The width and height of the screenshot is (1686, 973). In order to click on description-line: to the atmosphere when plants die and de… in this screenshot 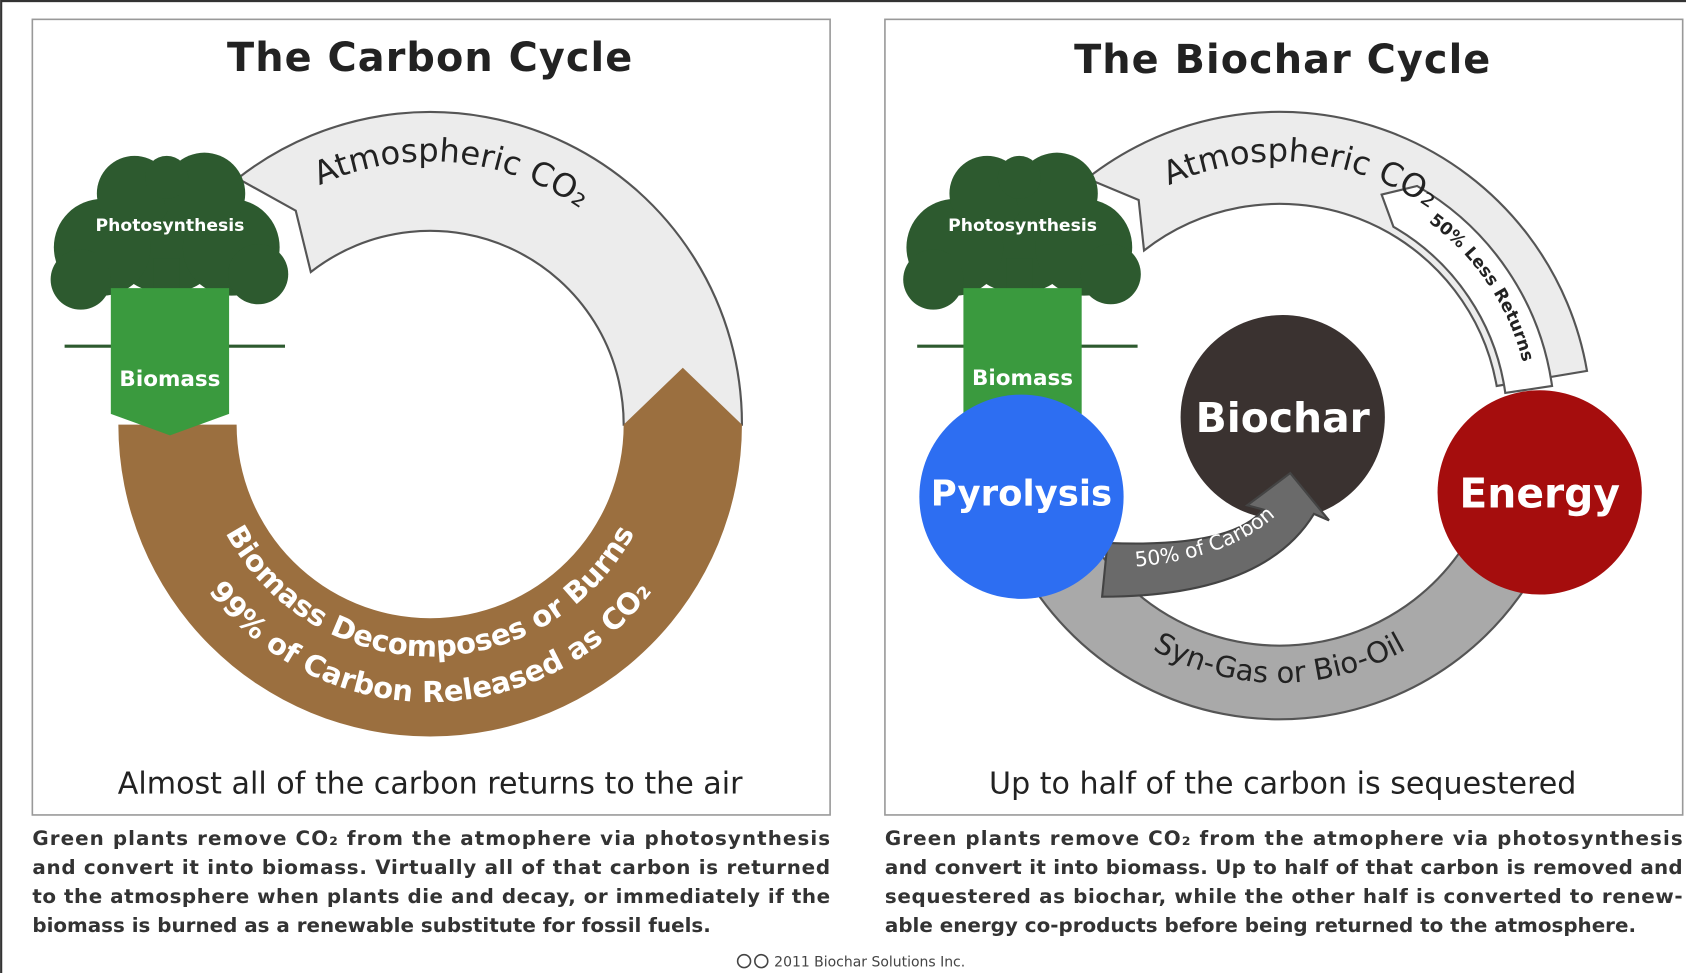, I will do `click(431, 896)`.